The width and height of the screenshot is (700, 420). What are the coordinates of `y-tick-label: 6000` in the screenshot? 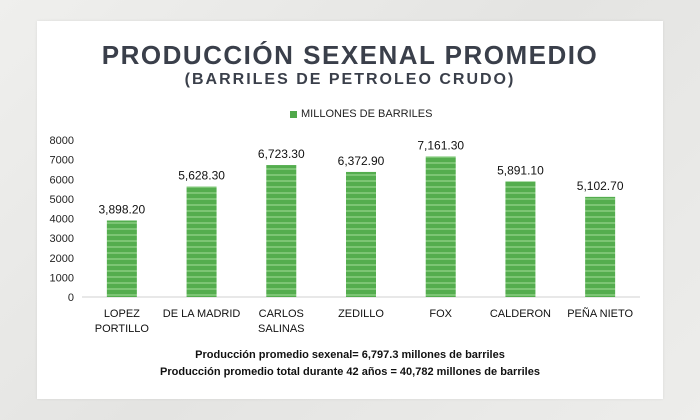 It's located at (62, 180).